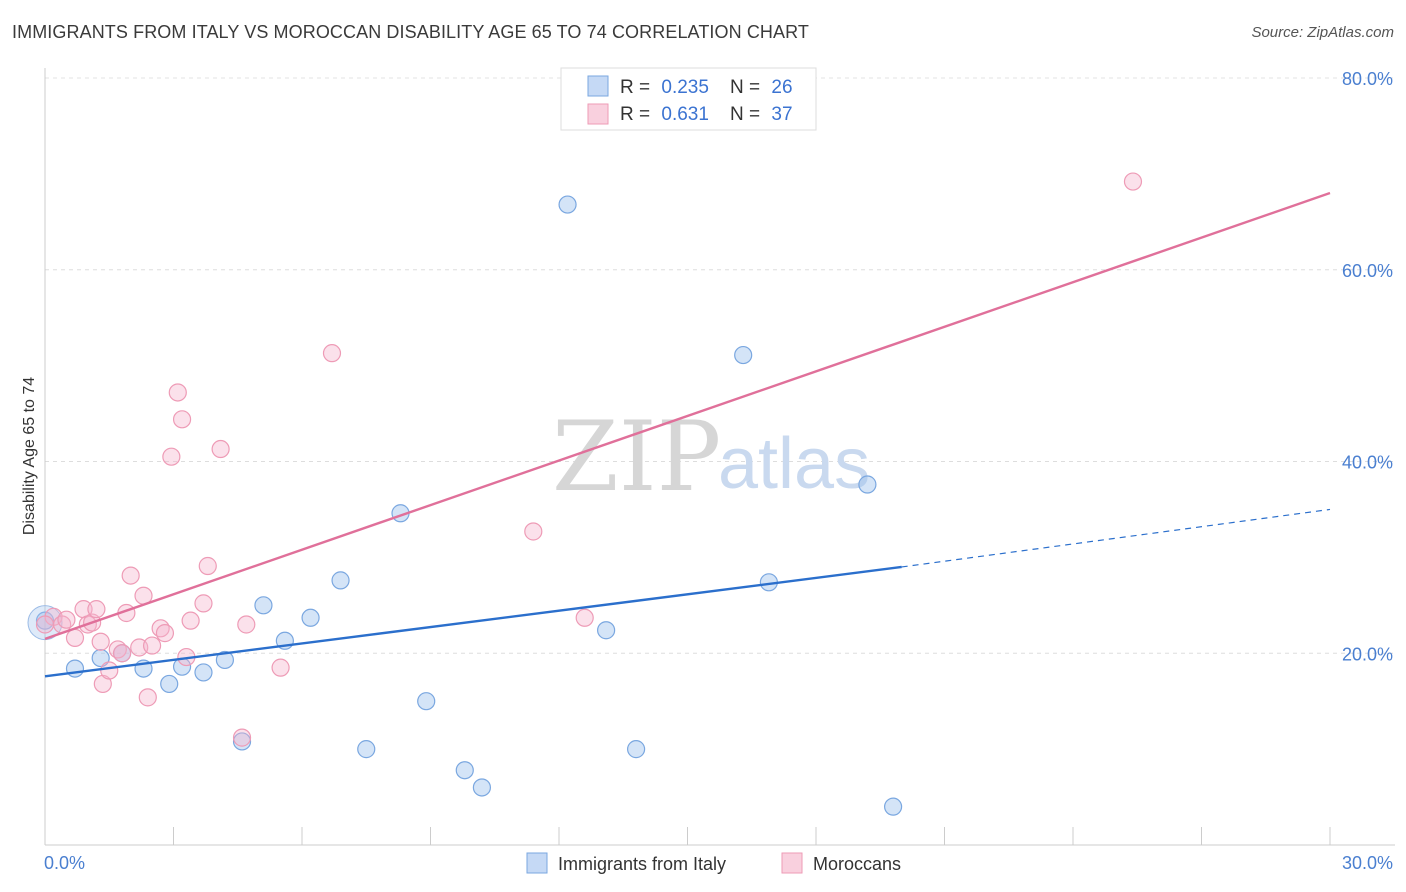 The width and height of the screenshot is (1406, 892). Describe the element at coordinates (1116, 538) in the screenshot. I see `italy-trend-extension` at that location.